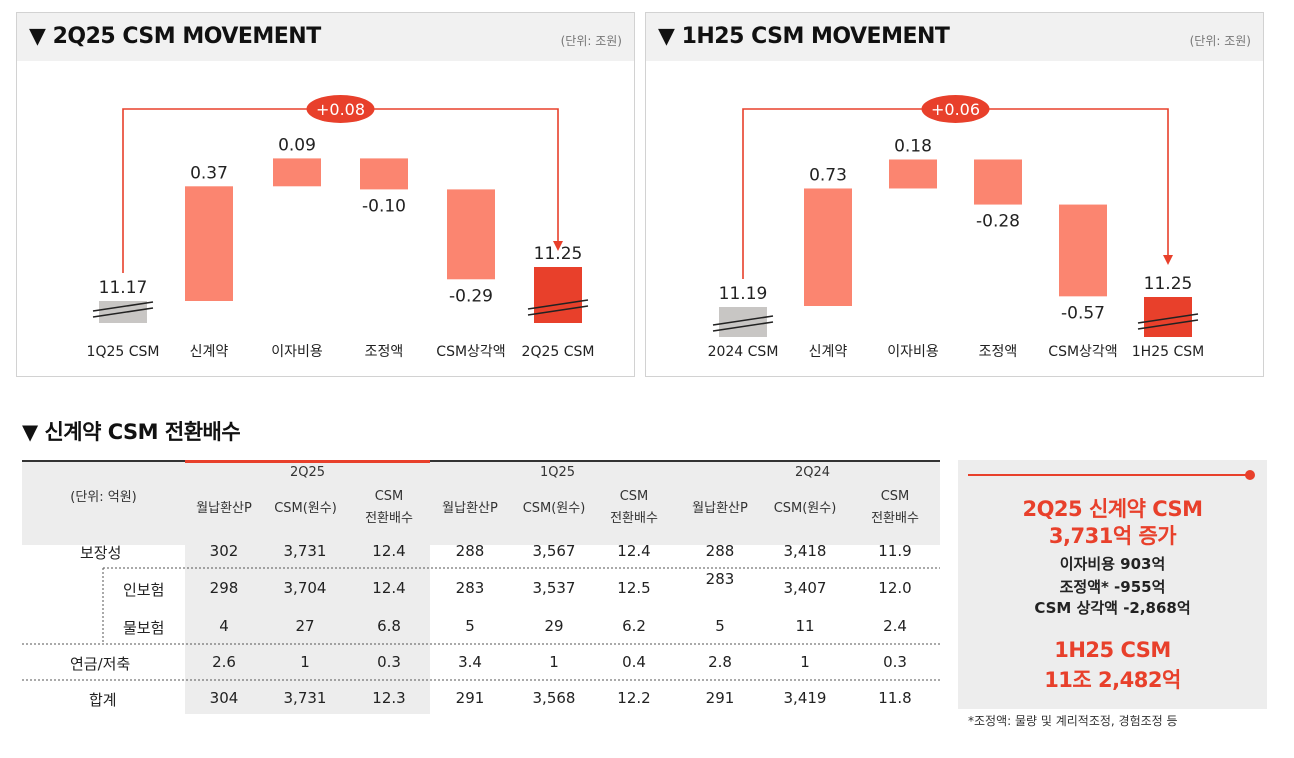  Describe the element at coordinates (103, 700) in the screenshot. I see `row-label: 합계` at that location.